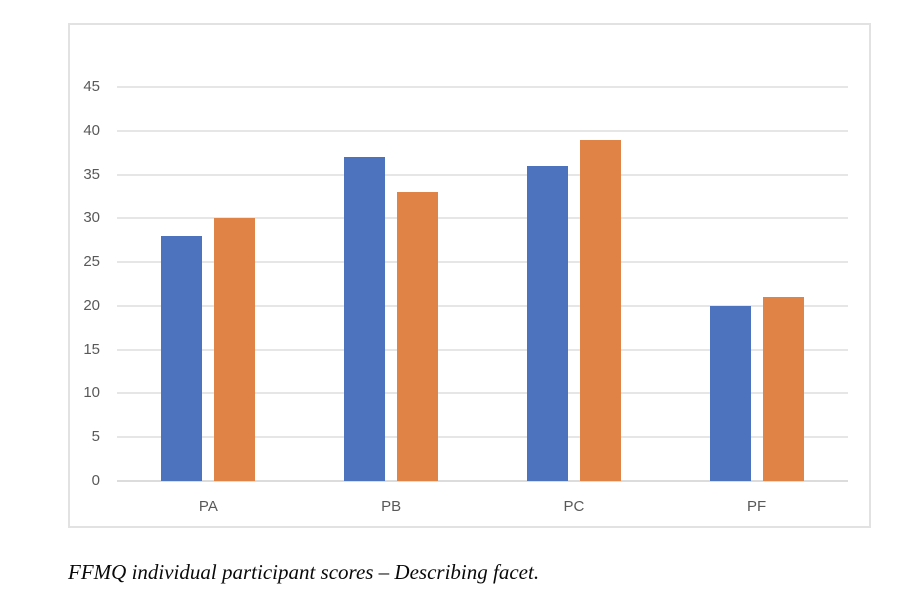 The image size is (923, 610). What do you see at coordinates (91, 130) in the screenshot?
I see `y-axis-tick-label: 40` at bounding box center [91, 130].